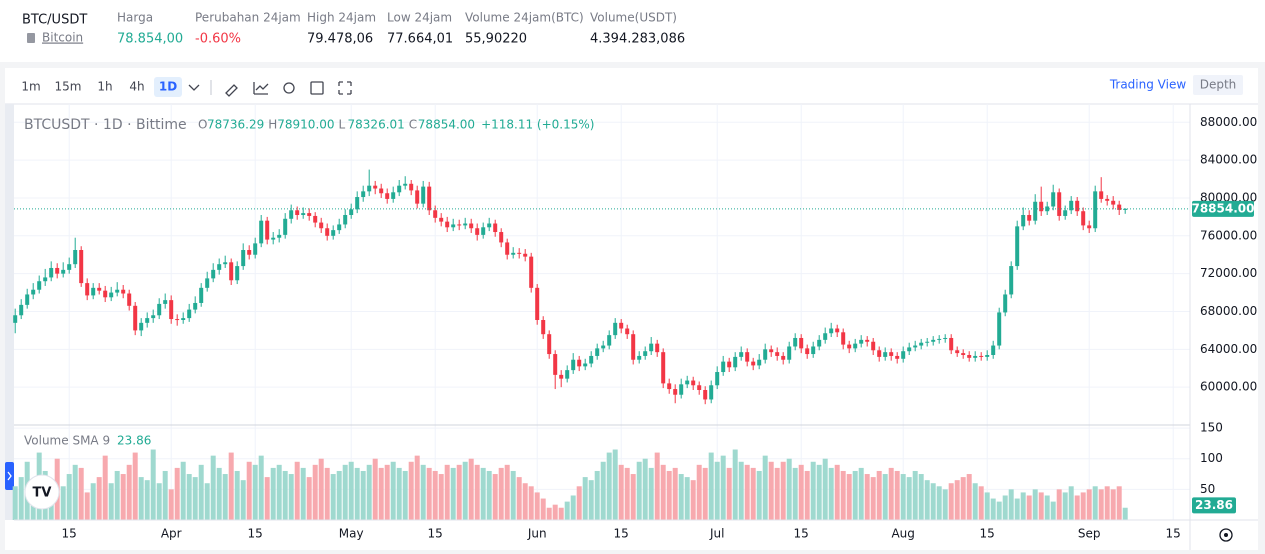 The height and width of the screenshot is (554, 1265). I want to click on legend-key: L, so click(342, 125).